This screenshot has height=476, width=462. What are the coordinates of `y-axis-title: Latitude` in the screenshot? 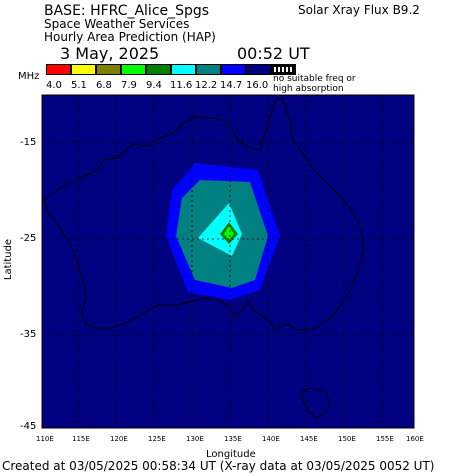 It's located at (9, 259).